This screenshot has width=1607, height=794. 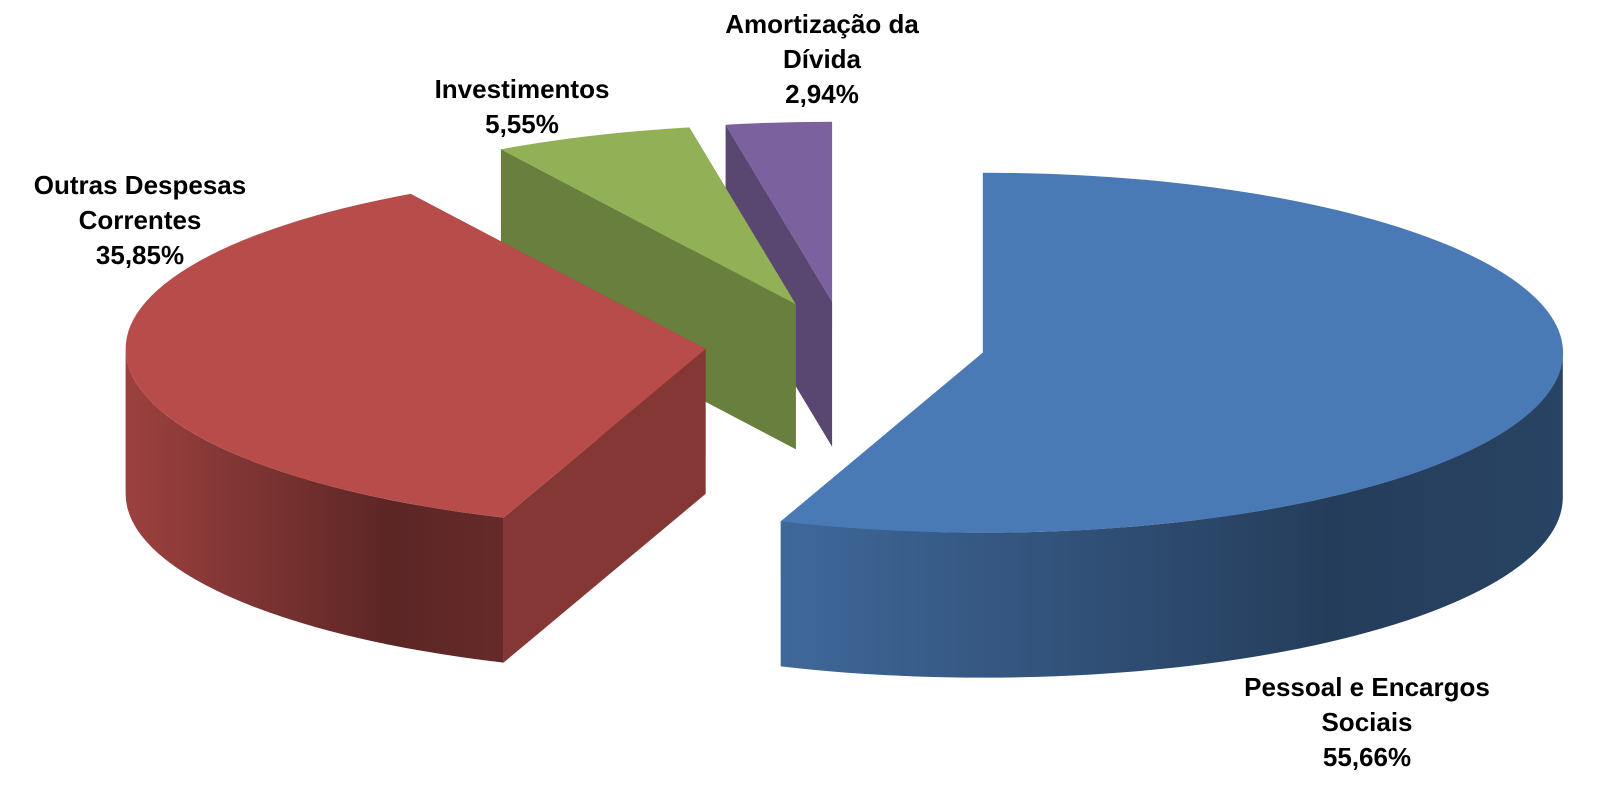 I want to click on category-label: Pessoal e Encargos Sociais, so click(x=1367, y=704).